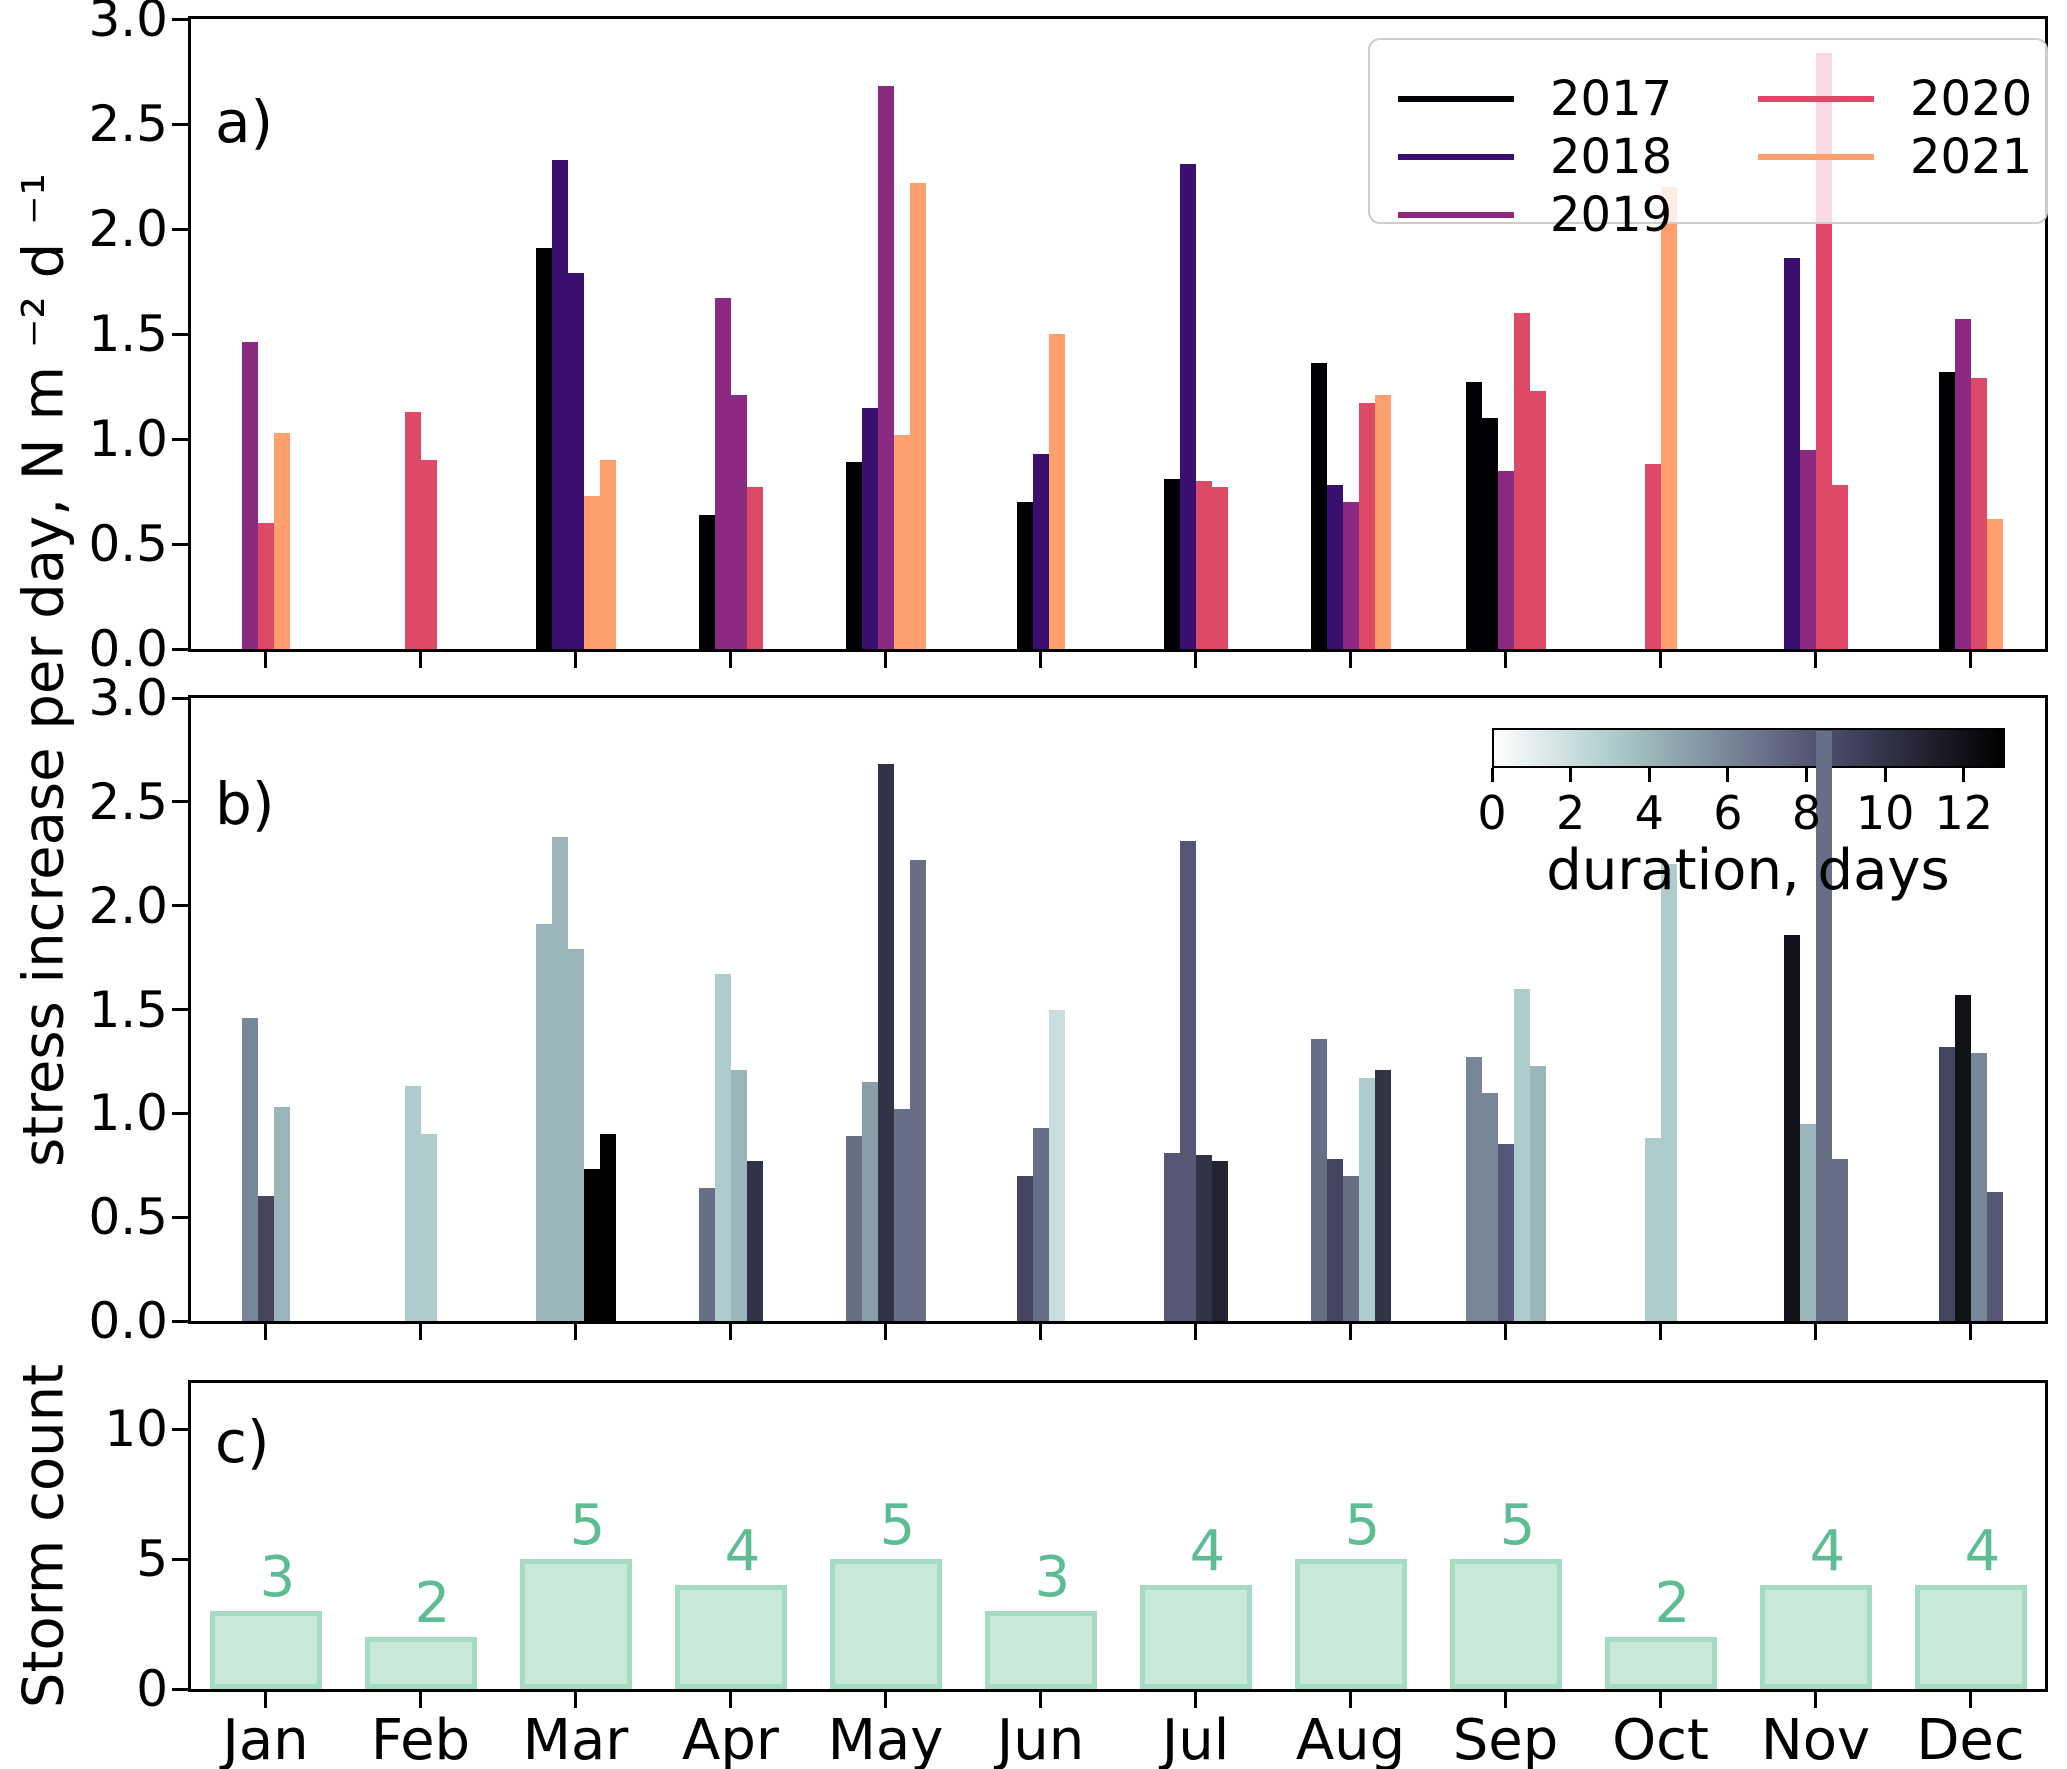  What do you see at coordinates (249, 1169) in the screenshot?
I see `bar-b-Jan-0-6d` at bounding box center [249, 1169].